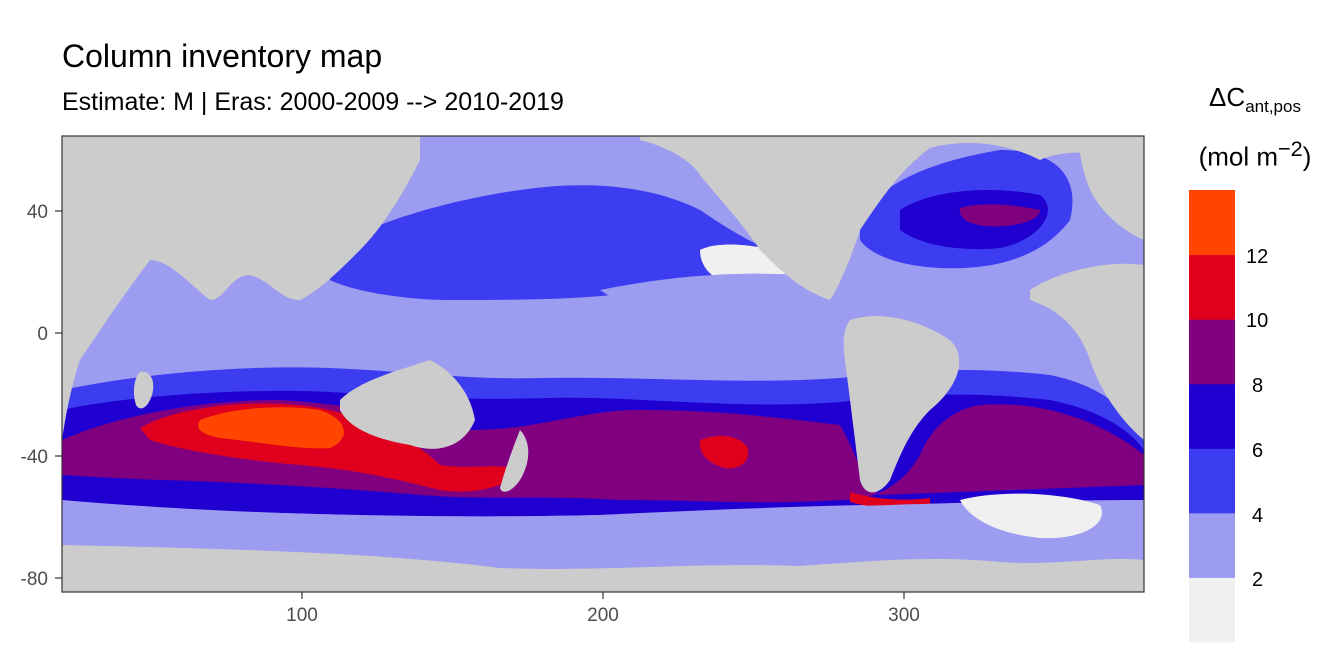  Describe the element at coordinates (222, 56) in the screenshot. I see `map-title: Column inventory map` at that location.